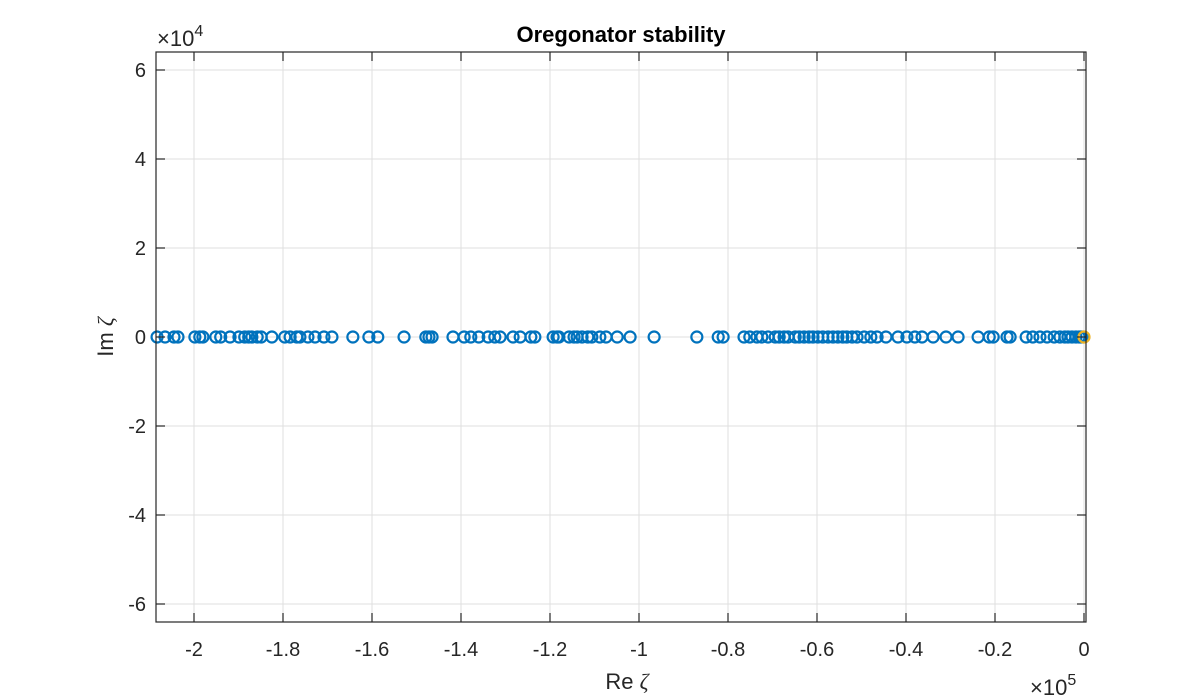 The height and width of the screenshot is (700, 1200). Describe the element at coordinates (995, 650) in the screenshot. I see `x-tick-label: -0.2` at that location.